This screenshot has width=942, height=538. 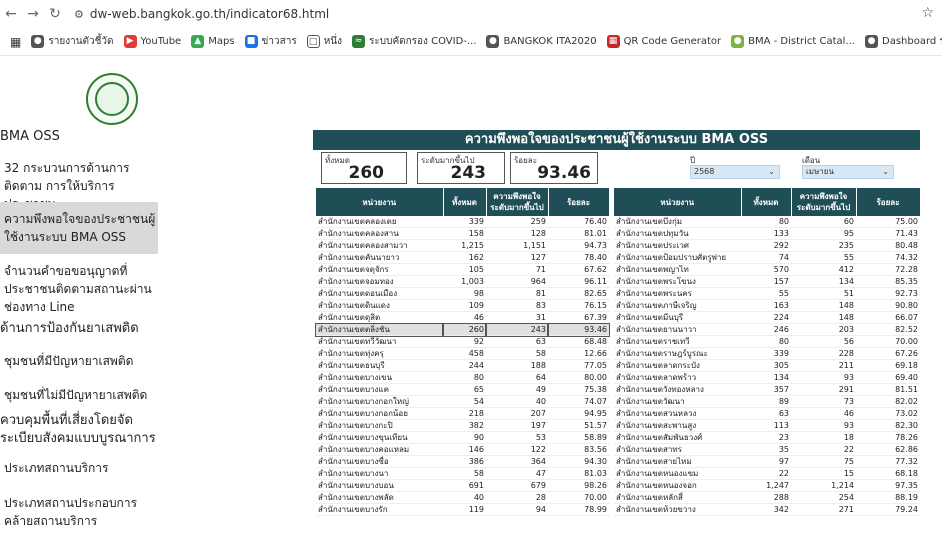 I want to click on cell-percent: 96.11, so click(x=578, y=282).